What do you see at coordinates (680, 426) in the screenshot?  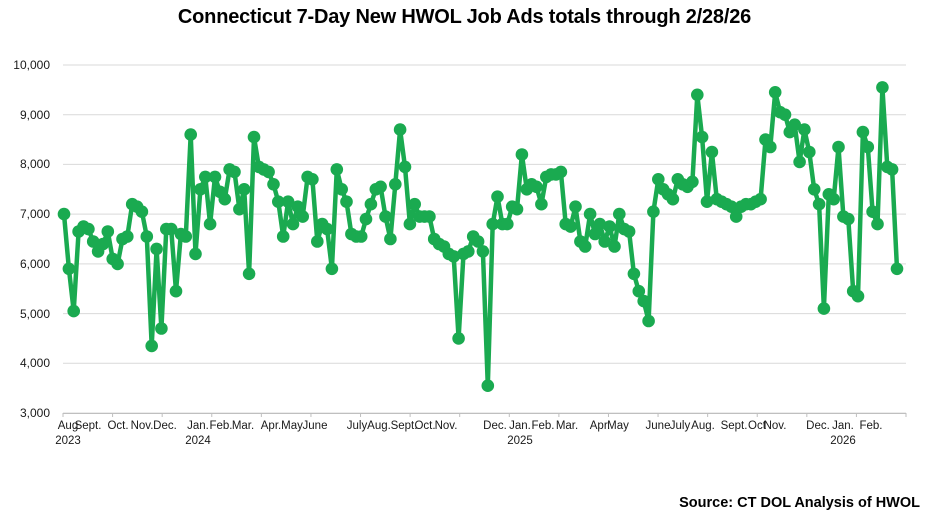 I see `x-axis-month-label: July` at bounding box center [680, 426].